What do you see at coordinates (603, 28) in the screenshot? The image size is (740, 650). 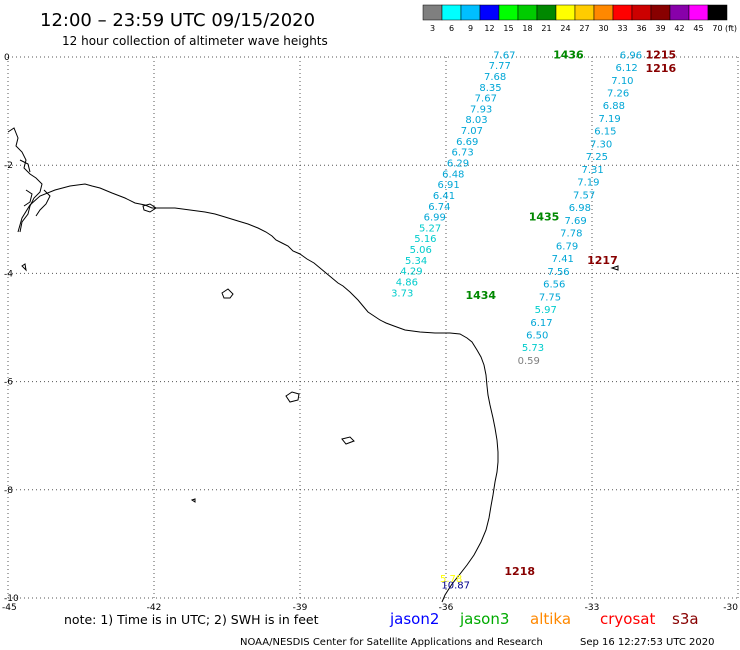 I see `legend-label-30: 30` at bounding box center [603, 28].